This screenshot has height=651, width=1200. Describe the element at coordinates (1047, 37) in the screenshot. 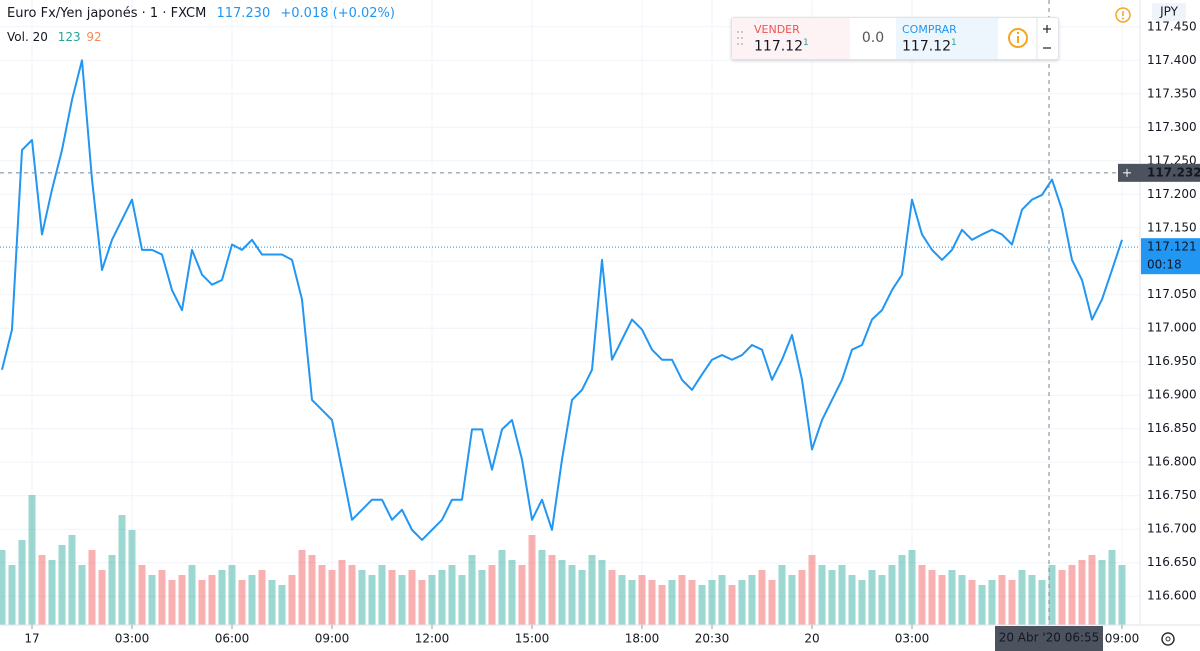

I see `zoom-buttons` at that location.